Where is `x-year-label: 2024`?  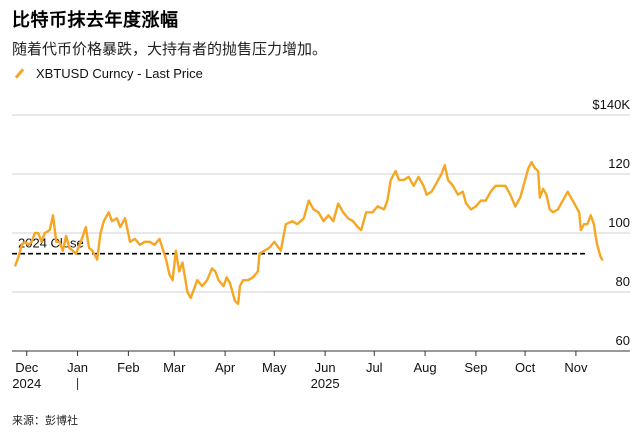
x-year-label: 2024 is located at coordinates (26, 383).